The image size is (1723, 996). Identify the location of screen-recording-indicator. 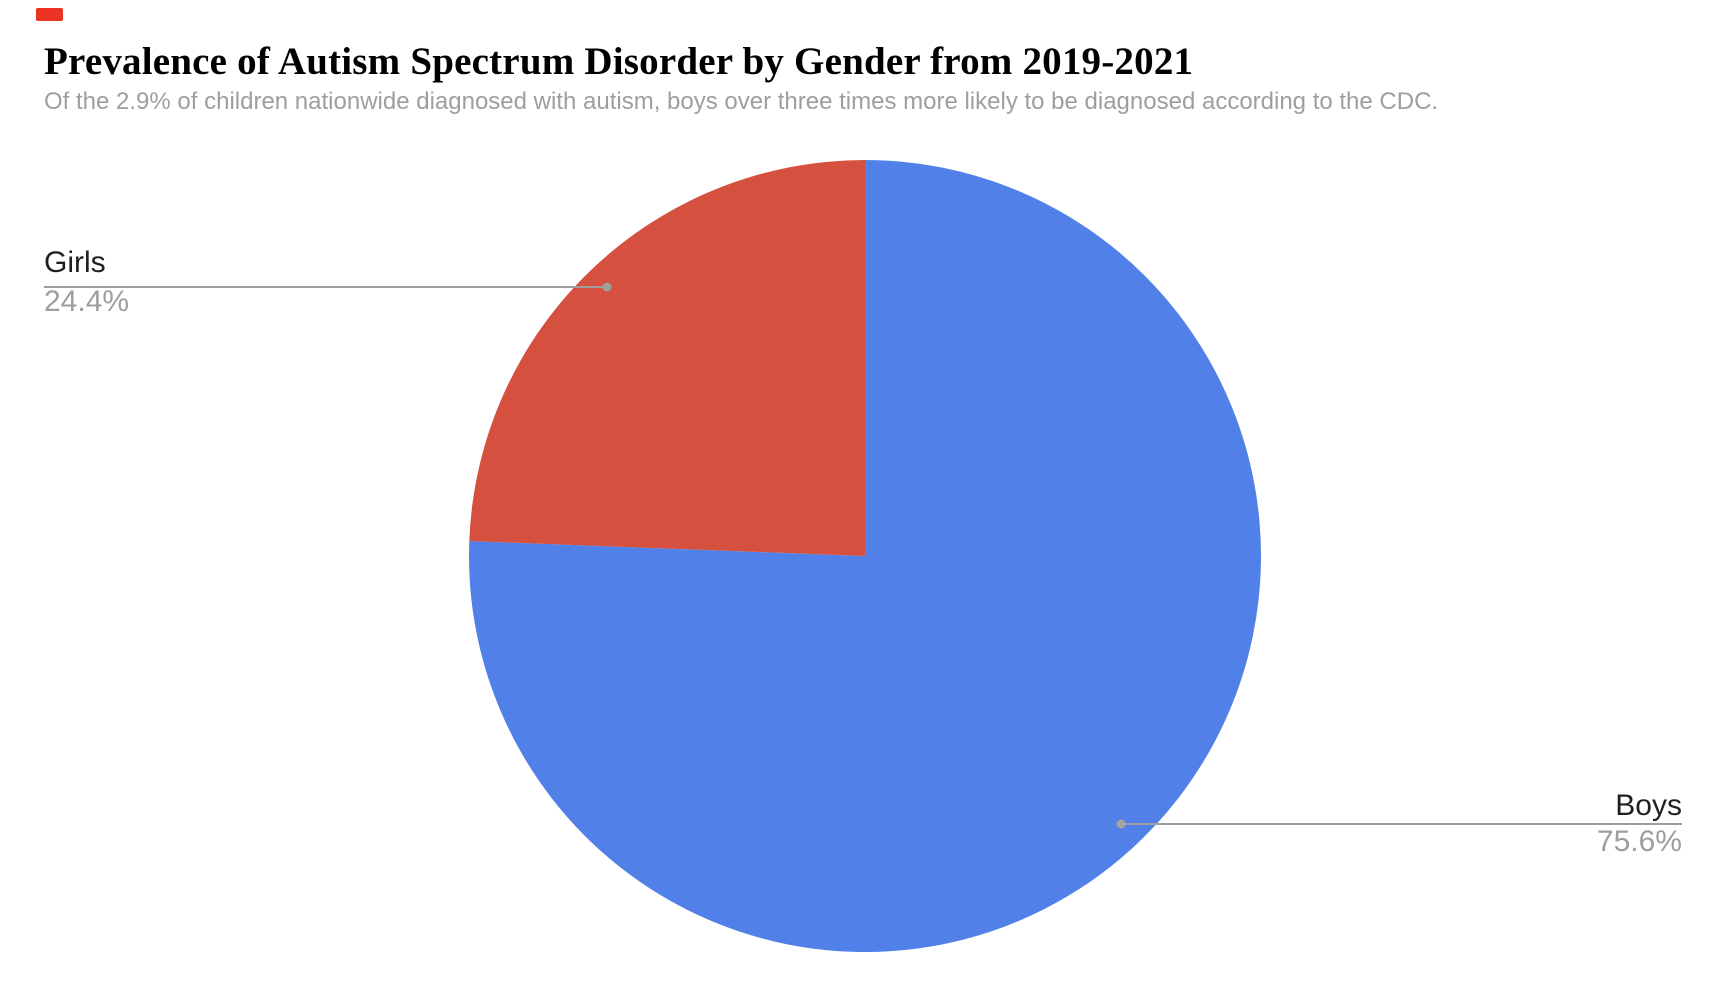
(49, 14).